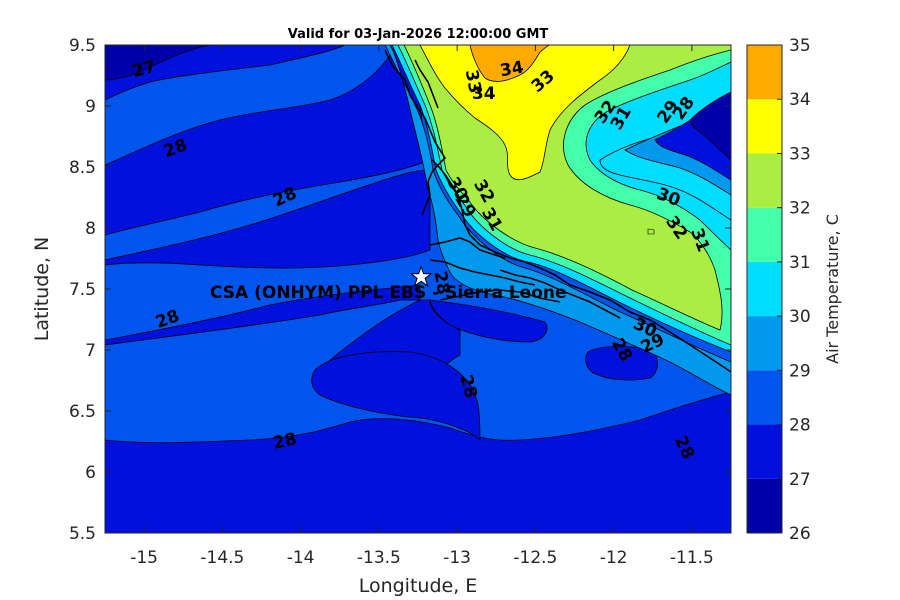 The width and height of the screenshot is (900, 600). I want to click on band-27-island, so click(396, 396).